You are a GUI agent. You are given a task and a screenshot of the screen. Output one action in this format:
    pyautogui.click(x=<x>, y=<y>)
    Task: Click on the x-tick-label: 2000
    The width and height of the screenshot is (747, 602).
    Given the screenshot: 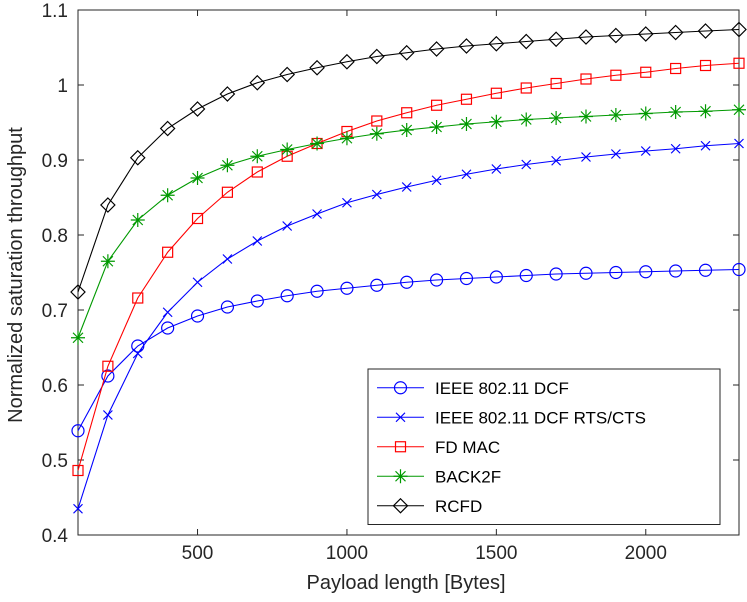 What is the action you would take?
    pyautogui.click(x=646, y=553)
    